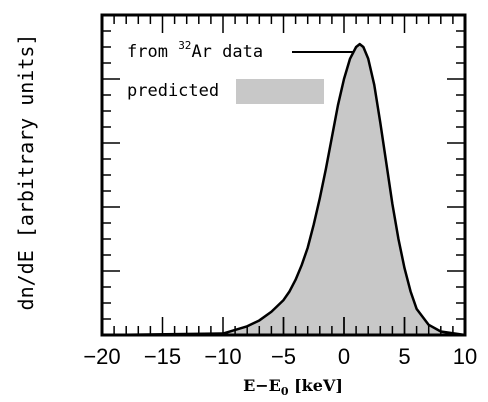 Image resolution: width=488 pixels, height=402 pixels. I want to click on legend-predicted-label: predicted, so click(173, 91).